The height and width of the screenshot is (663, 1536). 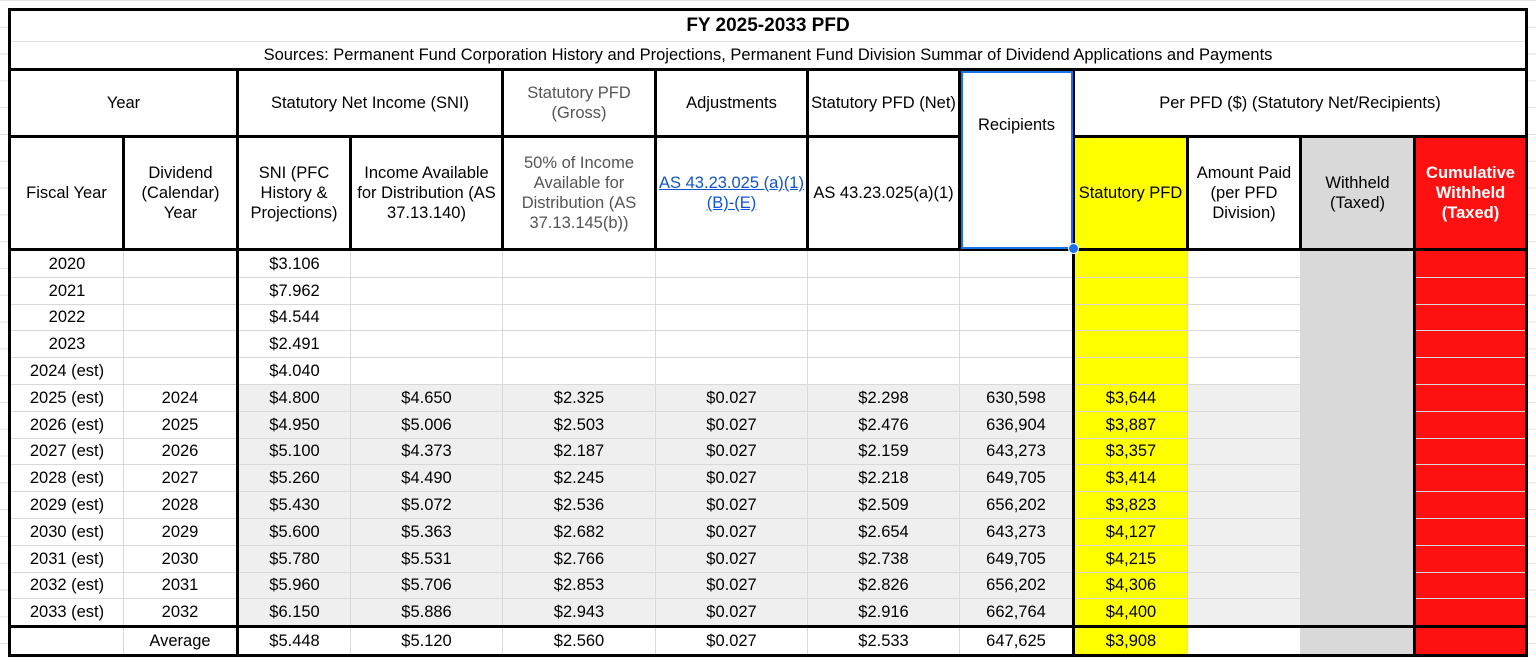 I want to click on cell-statutory-pfd: $3,414, so click(x=1130, y=478).